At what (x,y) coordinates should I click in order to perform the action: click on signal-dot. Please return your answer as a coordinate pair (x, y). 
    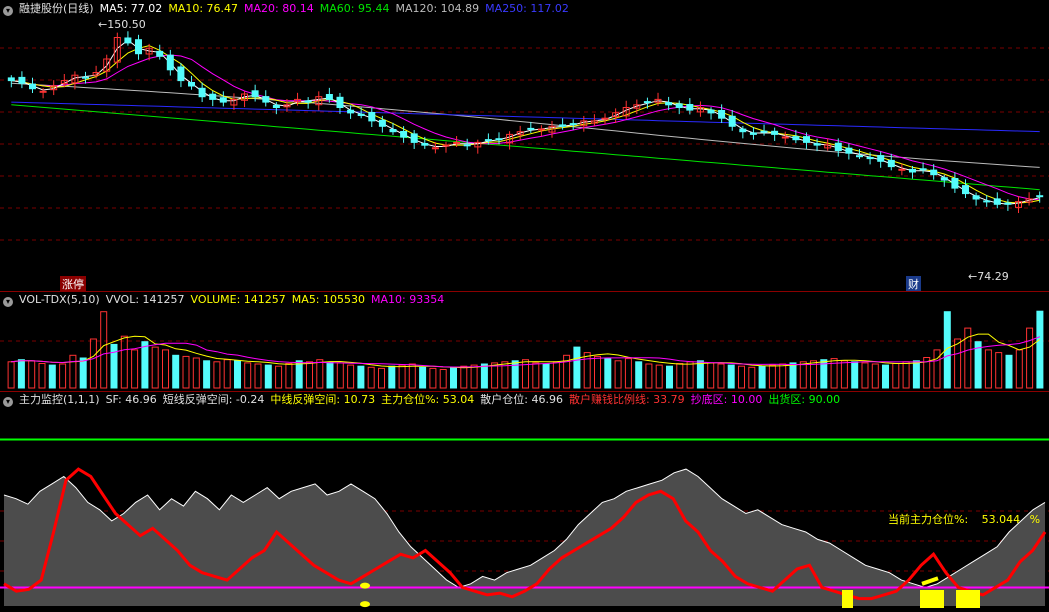
    Looking at the image, I should click on (365, 585).